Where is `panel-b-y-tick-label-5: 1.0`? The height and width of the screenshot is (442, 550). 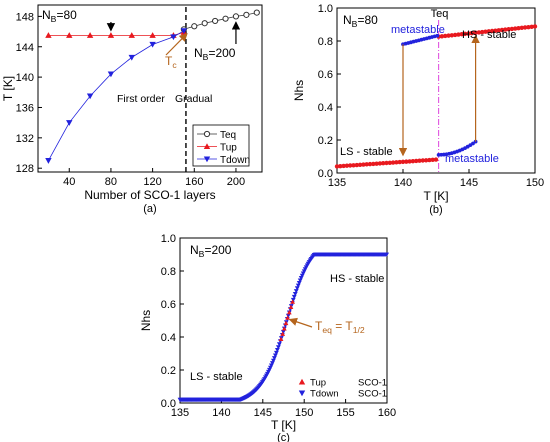
panel-b-y-tick-label-5: 1.0 is located at coordinates (325, 9).